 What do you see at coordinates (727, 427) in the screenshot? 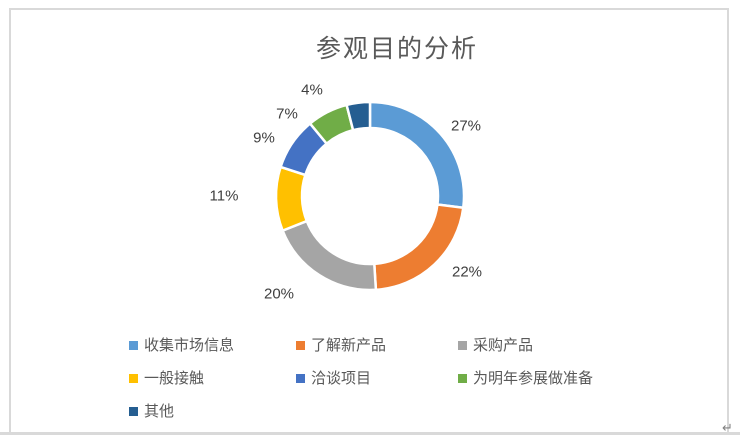
I see `paragraph-return-icon: ↵` at bounding box center [727, 427].